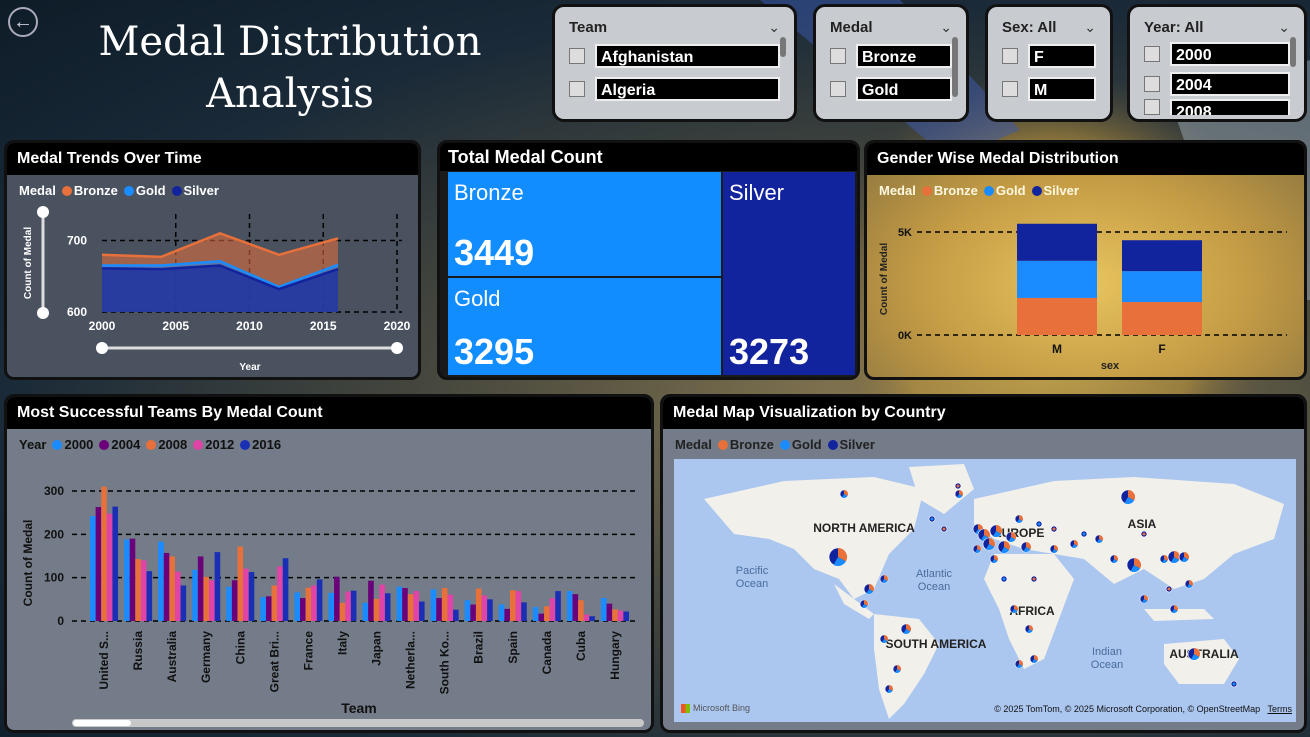  I want to click on team-slicer: Team ⌄ Afghanistan Algeria, so click(674, 63).